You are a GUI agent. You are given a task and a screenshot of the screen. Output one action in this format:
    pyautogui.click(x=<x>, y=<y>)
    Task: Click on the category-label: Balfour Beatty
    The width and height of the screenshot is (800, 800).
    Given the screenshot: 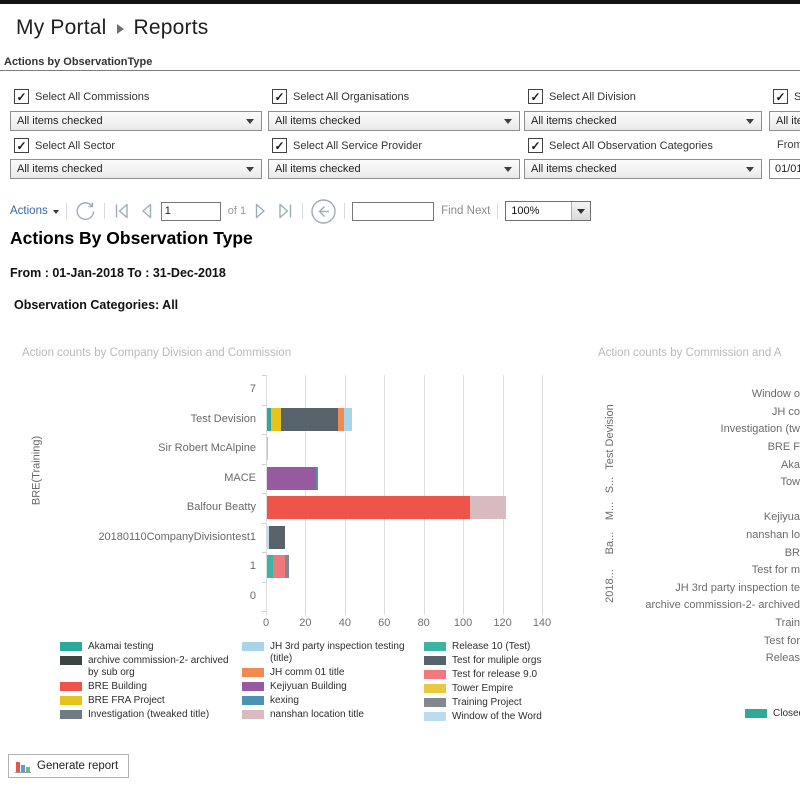 What is the action you would take?
    pyautogui.click(x=221, y=507)
    